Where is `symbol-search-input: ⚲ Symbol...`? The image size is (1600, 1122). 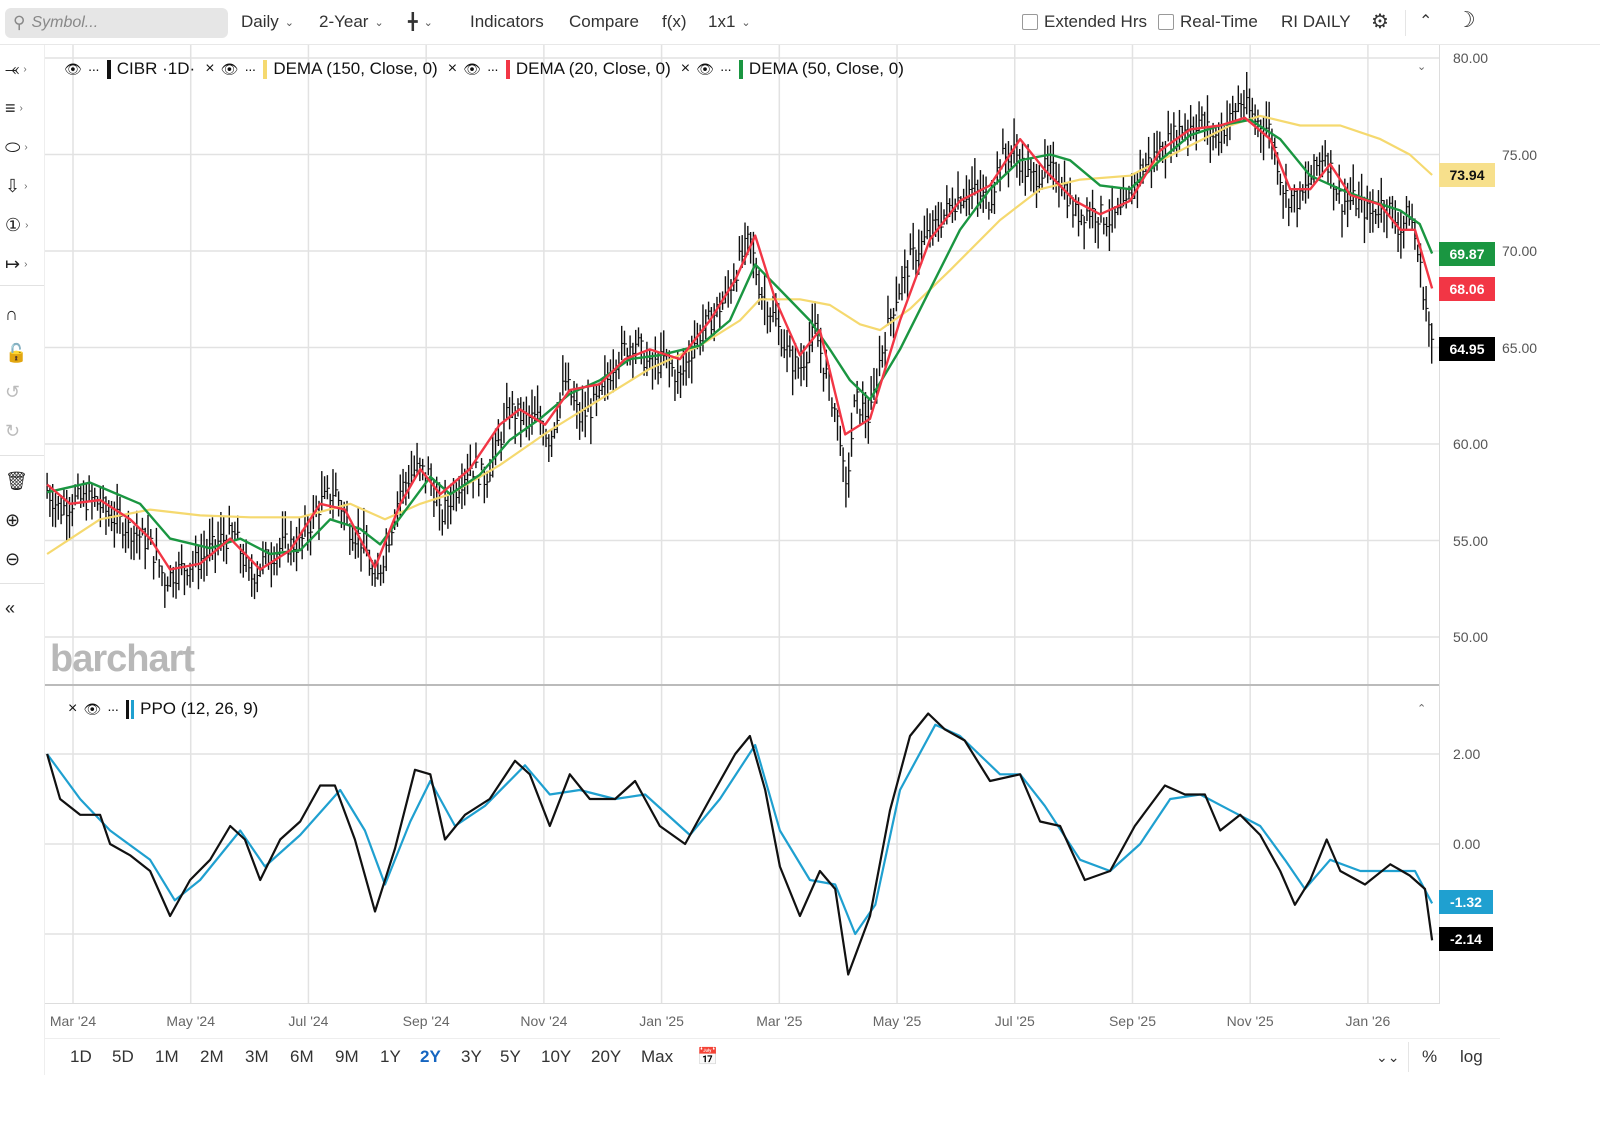
symbol-search-input: ⚲ Symbol... is located at coordinates (116, 23).